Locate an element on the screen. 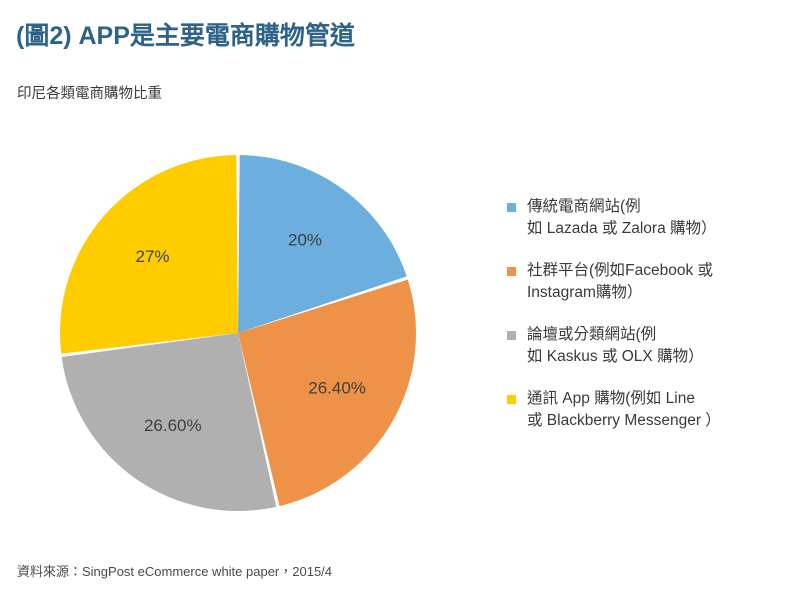 This screenshot has width=800, height=600. legend-swatch-social-platform is located at coordinates (511, 271).